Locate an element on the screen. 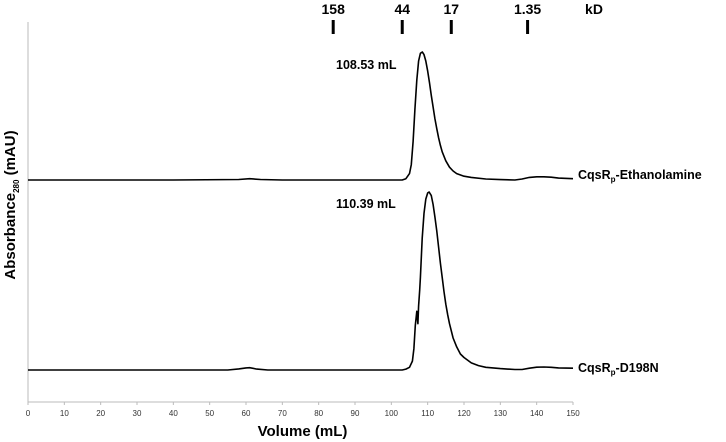 This screenshot has width=726, height=442. x-axis-title: Volume (mL) is located at coordinates (303, 431).